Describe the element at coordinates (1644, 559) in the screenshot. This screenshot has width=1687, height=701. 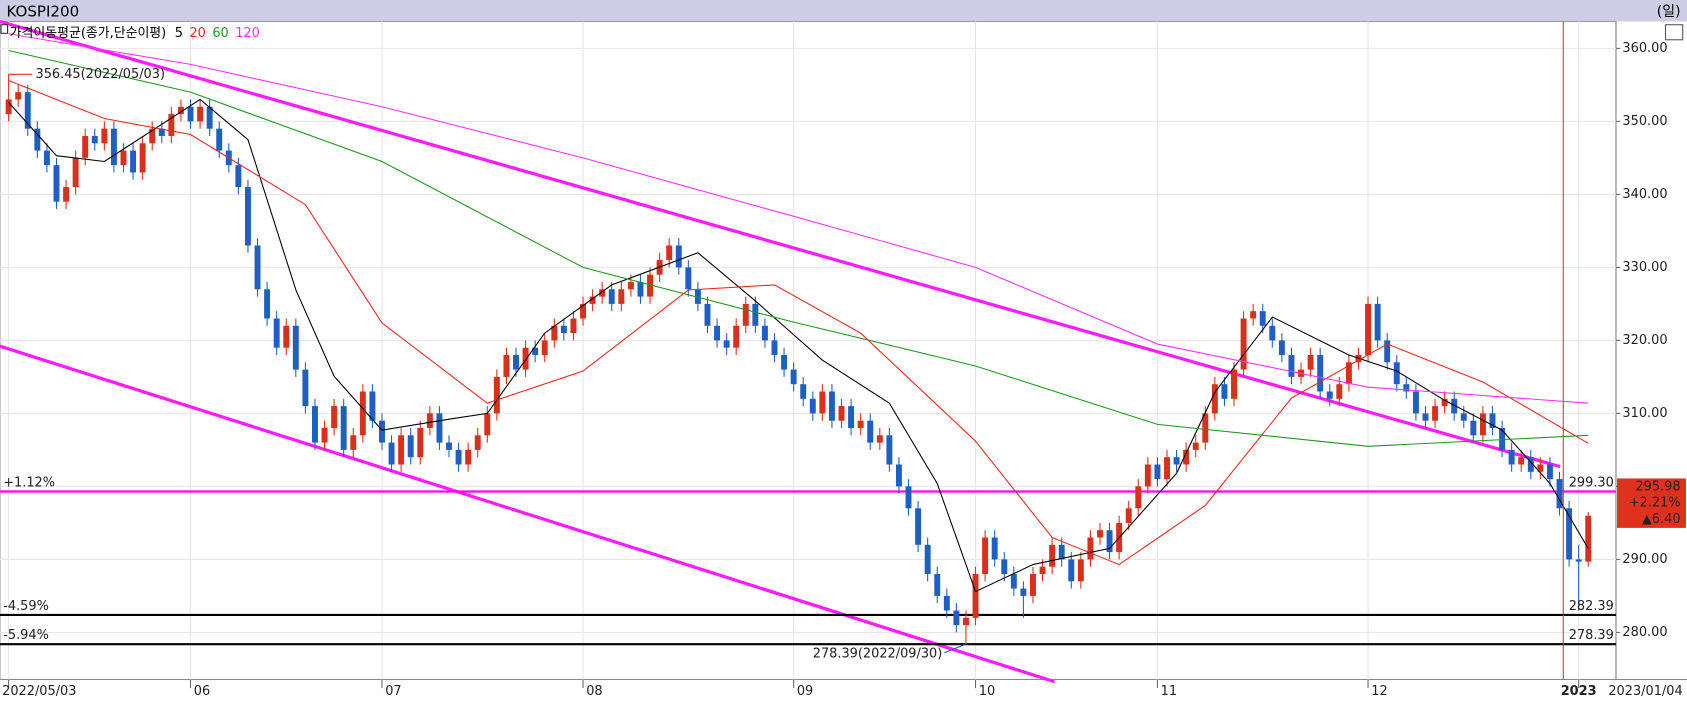
I see `y-tick-label: 290.00` at that location.